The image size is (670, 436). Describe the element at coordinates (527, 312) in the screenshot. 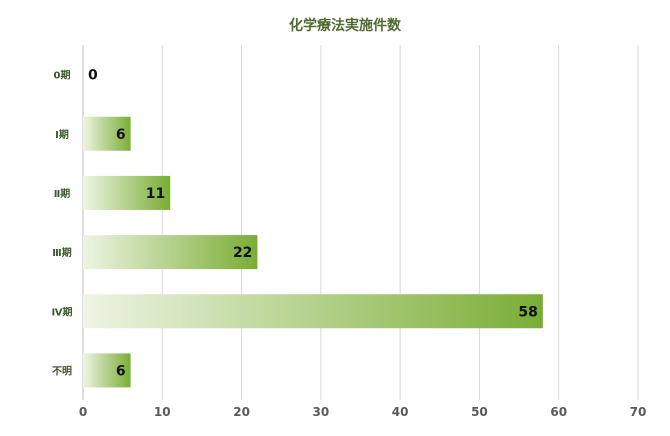

I see `data-label: 58` at that location.